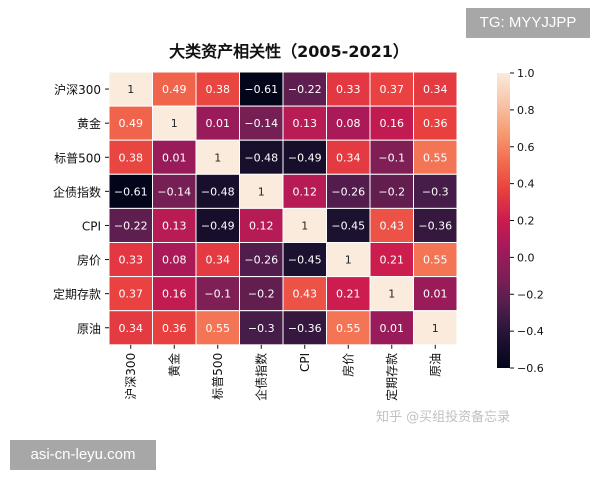 Image resolution: width=600 pixels, height=480 pixels. I want to click on telegram-badge: TG: MYYJJPP, so click(528, 23).